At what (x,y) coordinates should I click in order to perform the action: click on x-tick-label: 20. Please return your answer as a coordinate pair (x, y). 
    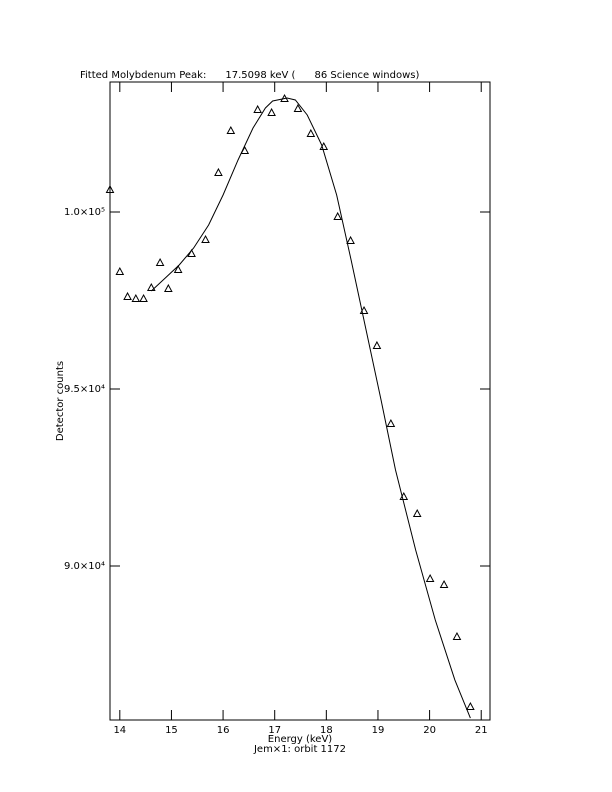
    Looking at the image, I should click on (429, 730).